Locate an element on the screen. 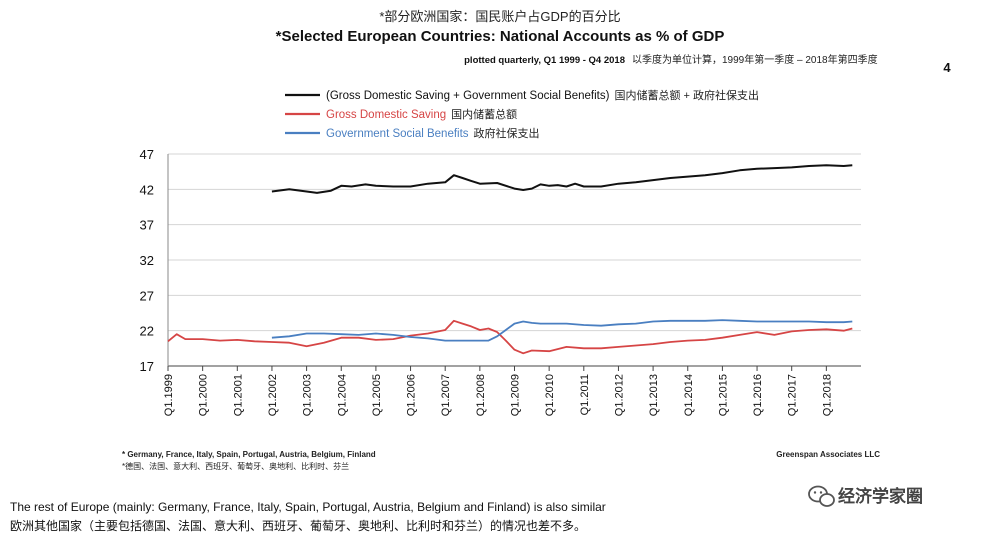 This screenshot has height=546, width=1000. x-tick-label: Q1.2006 is located at coordinates (412, 395).